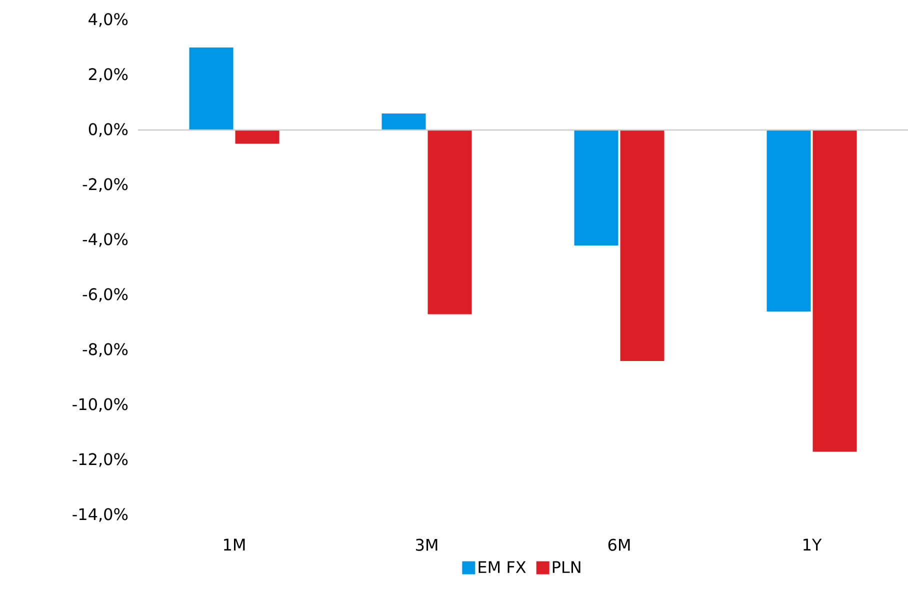 This screenshot has width=908, height=601. Describe the element at coordinates (108, 75) in the screenshot. I see `y-tick-label: 2,0%` at that location.